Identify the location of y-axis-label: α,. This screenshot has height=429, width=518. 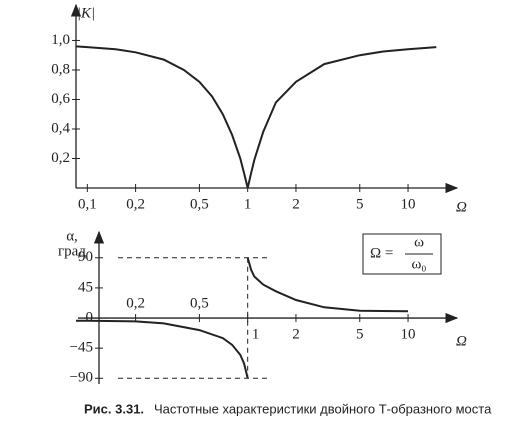
(72, 236).